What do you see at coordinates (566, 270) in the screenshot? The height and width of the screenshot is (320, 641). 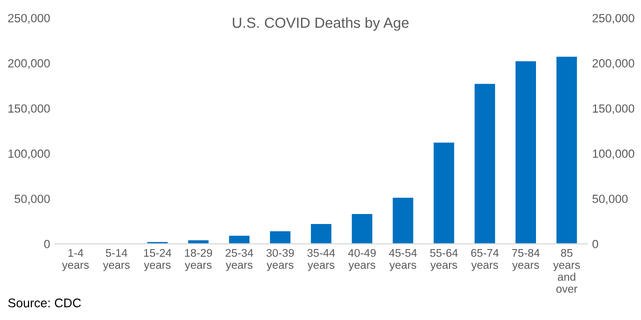 I see `x-tick-label: 85 years and over` at bounding box center [566, 270].